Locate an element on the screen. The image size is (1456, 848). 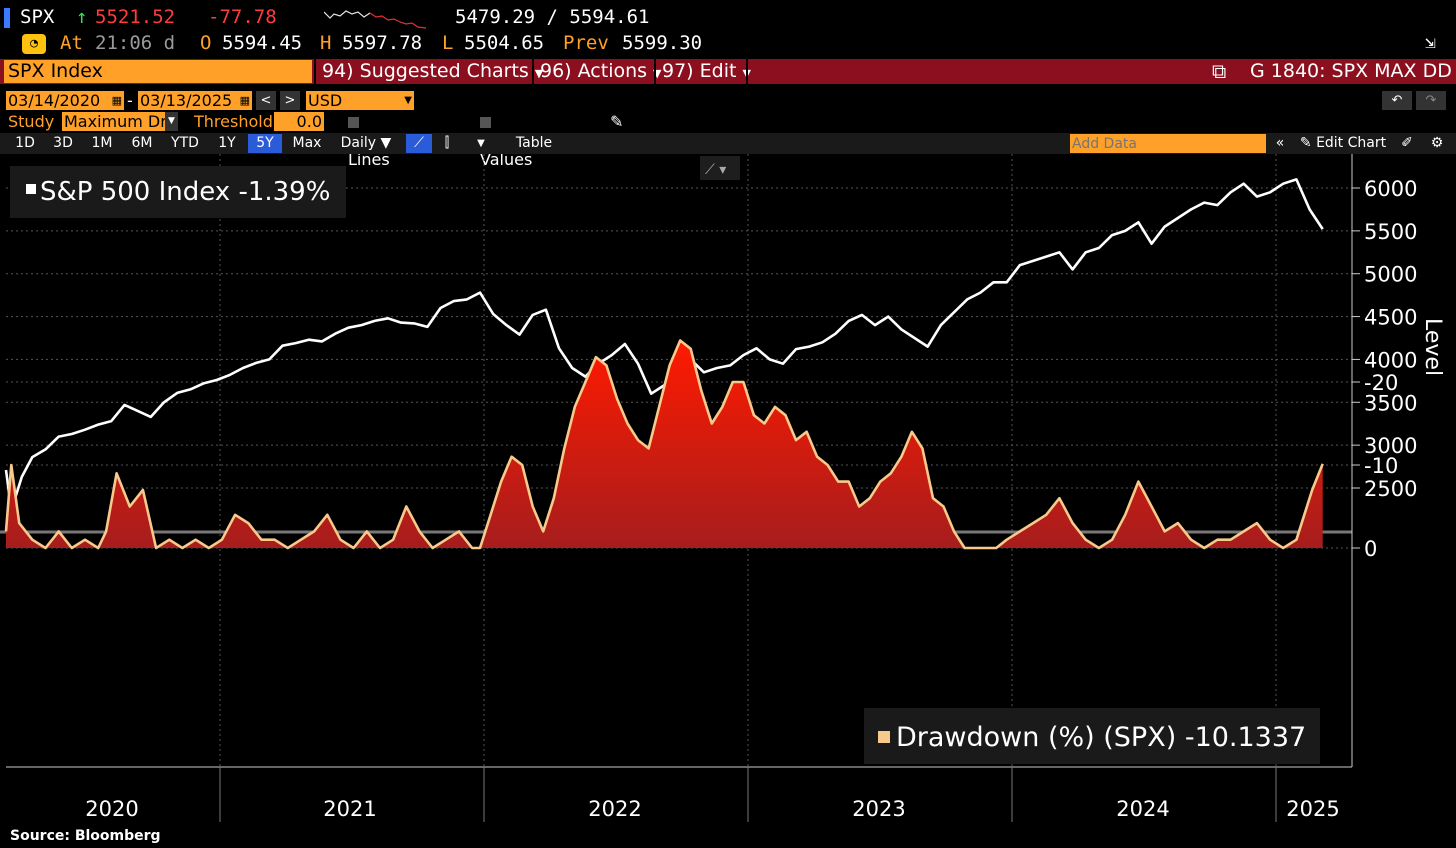
prev-period-button: < is located at coordinates (266, 100).